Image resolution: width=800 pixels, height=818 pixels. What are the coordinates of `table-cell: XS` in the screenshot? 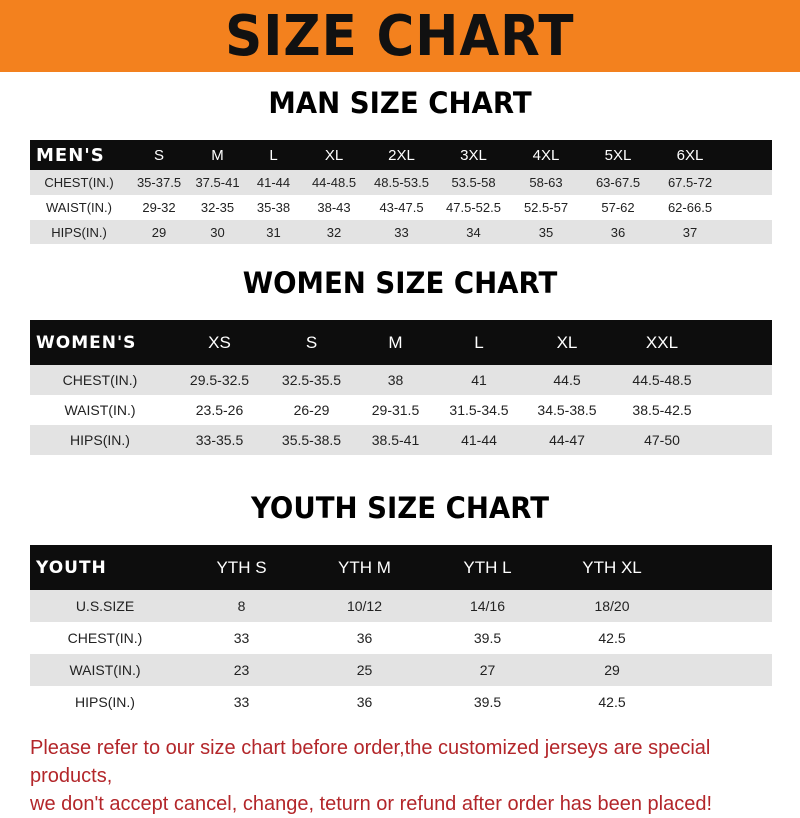 It's located at (219, 342).